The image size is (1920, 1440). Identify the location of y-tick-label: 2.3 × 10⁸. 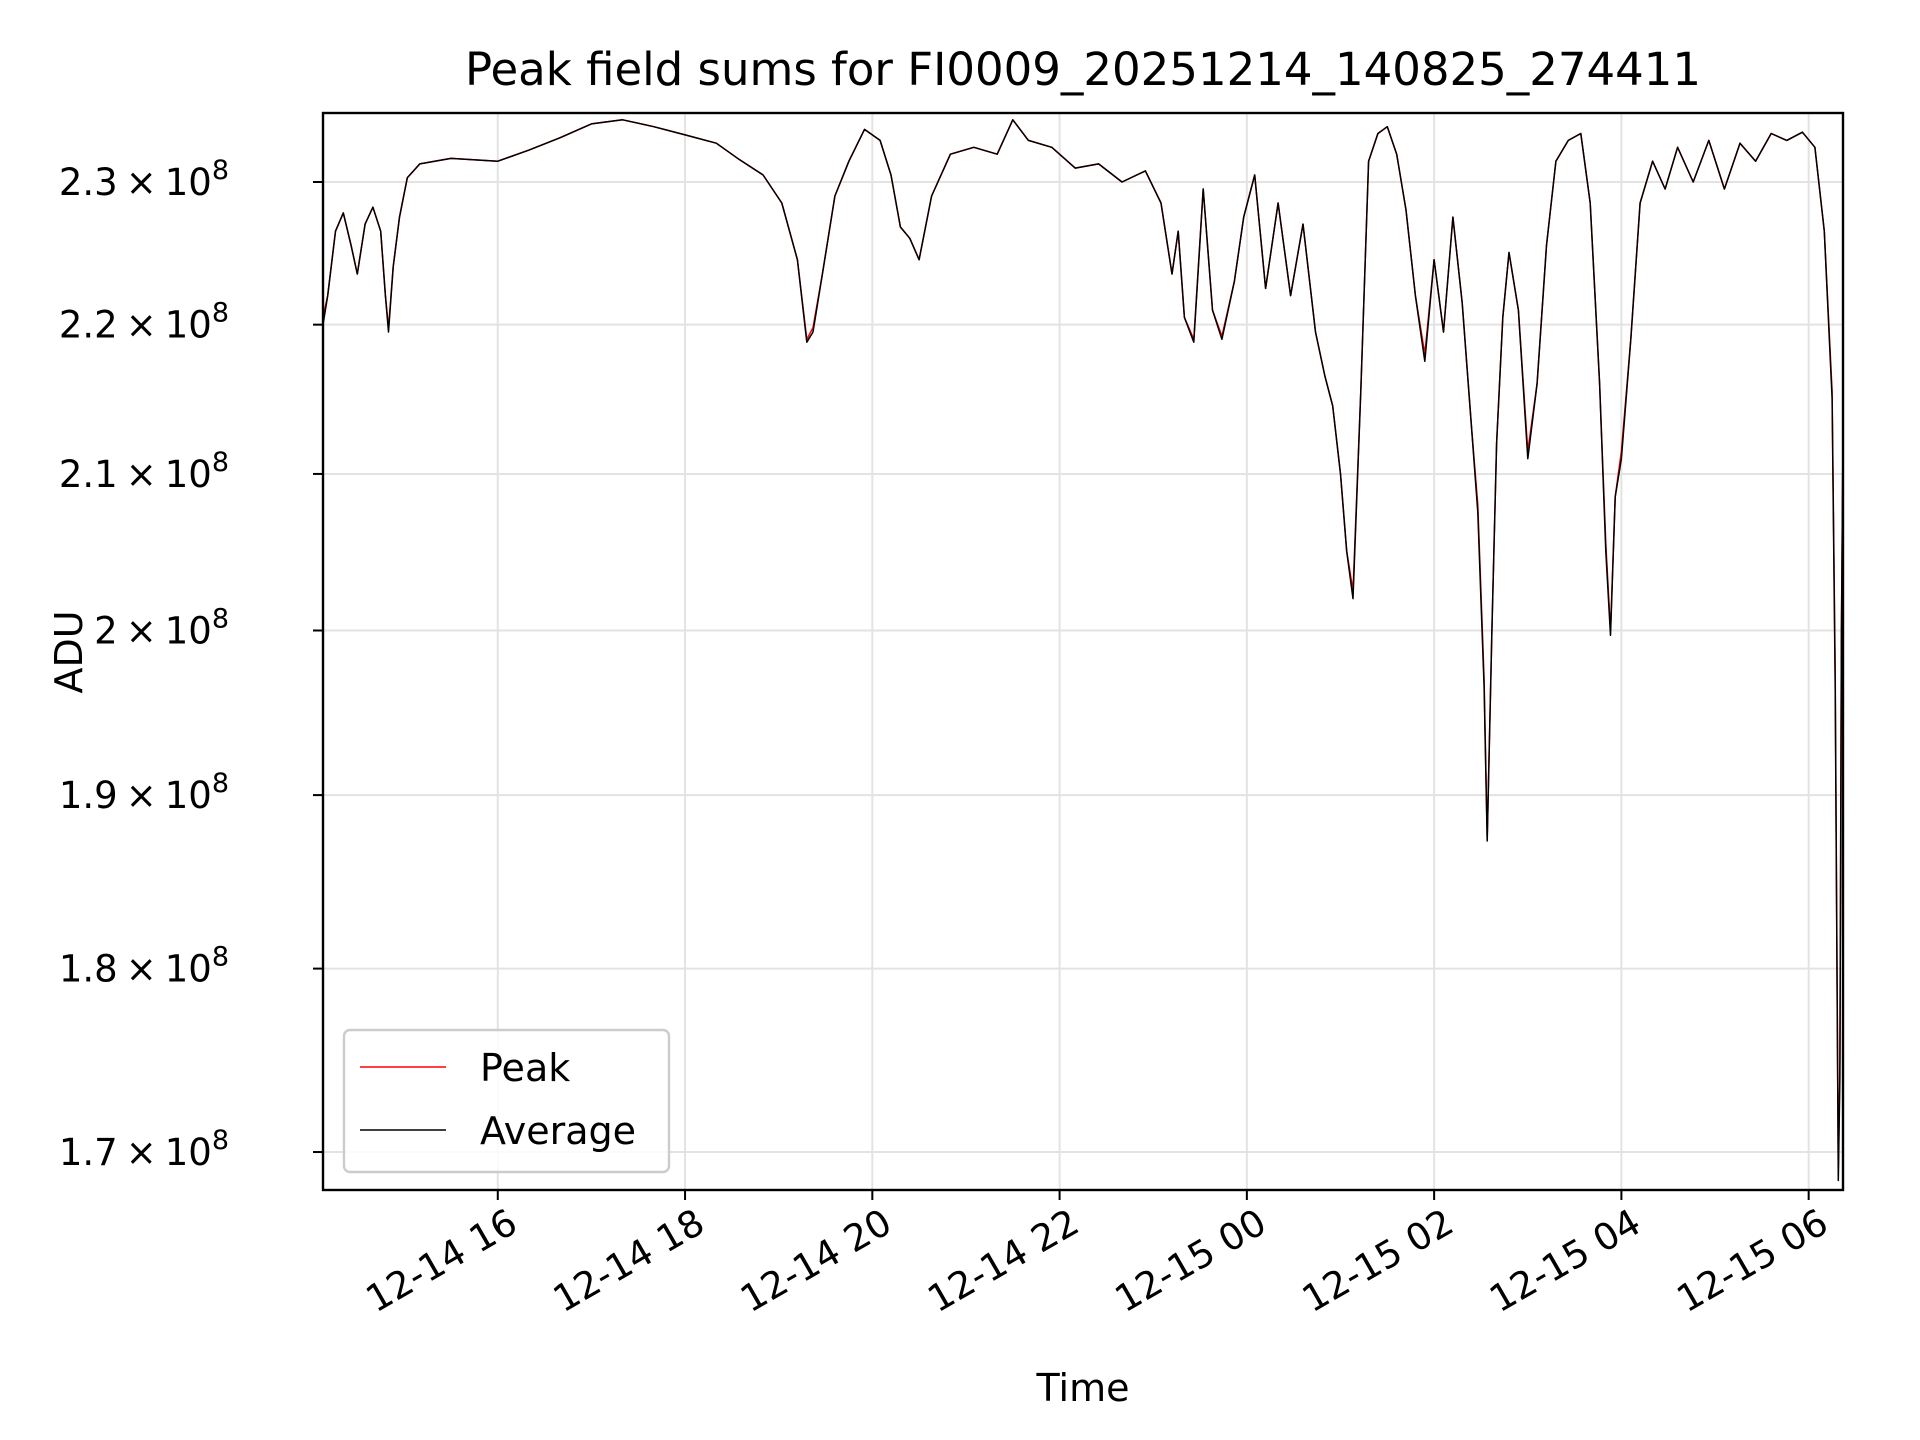
(144, 179).